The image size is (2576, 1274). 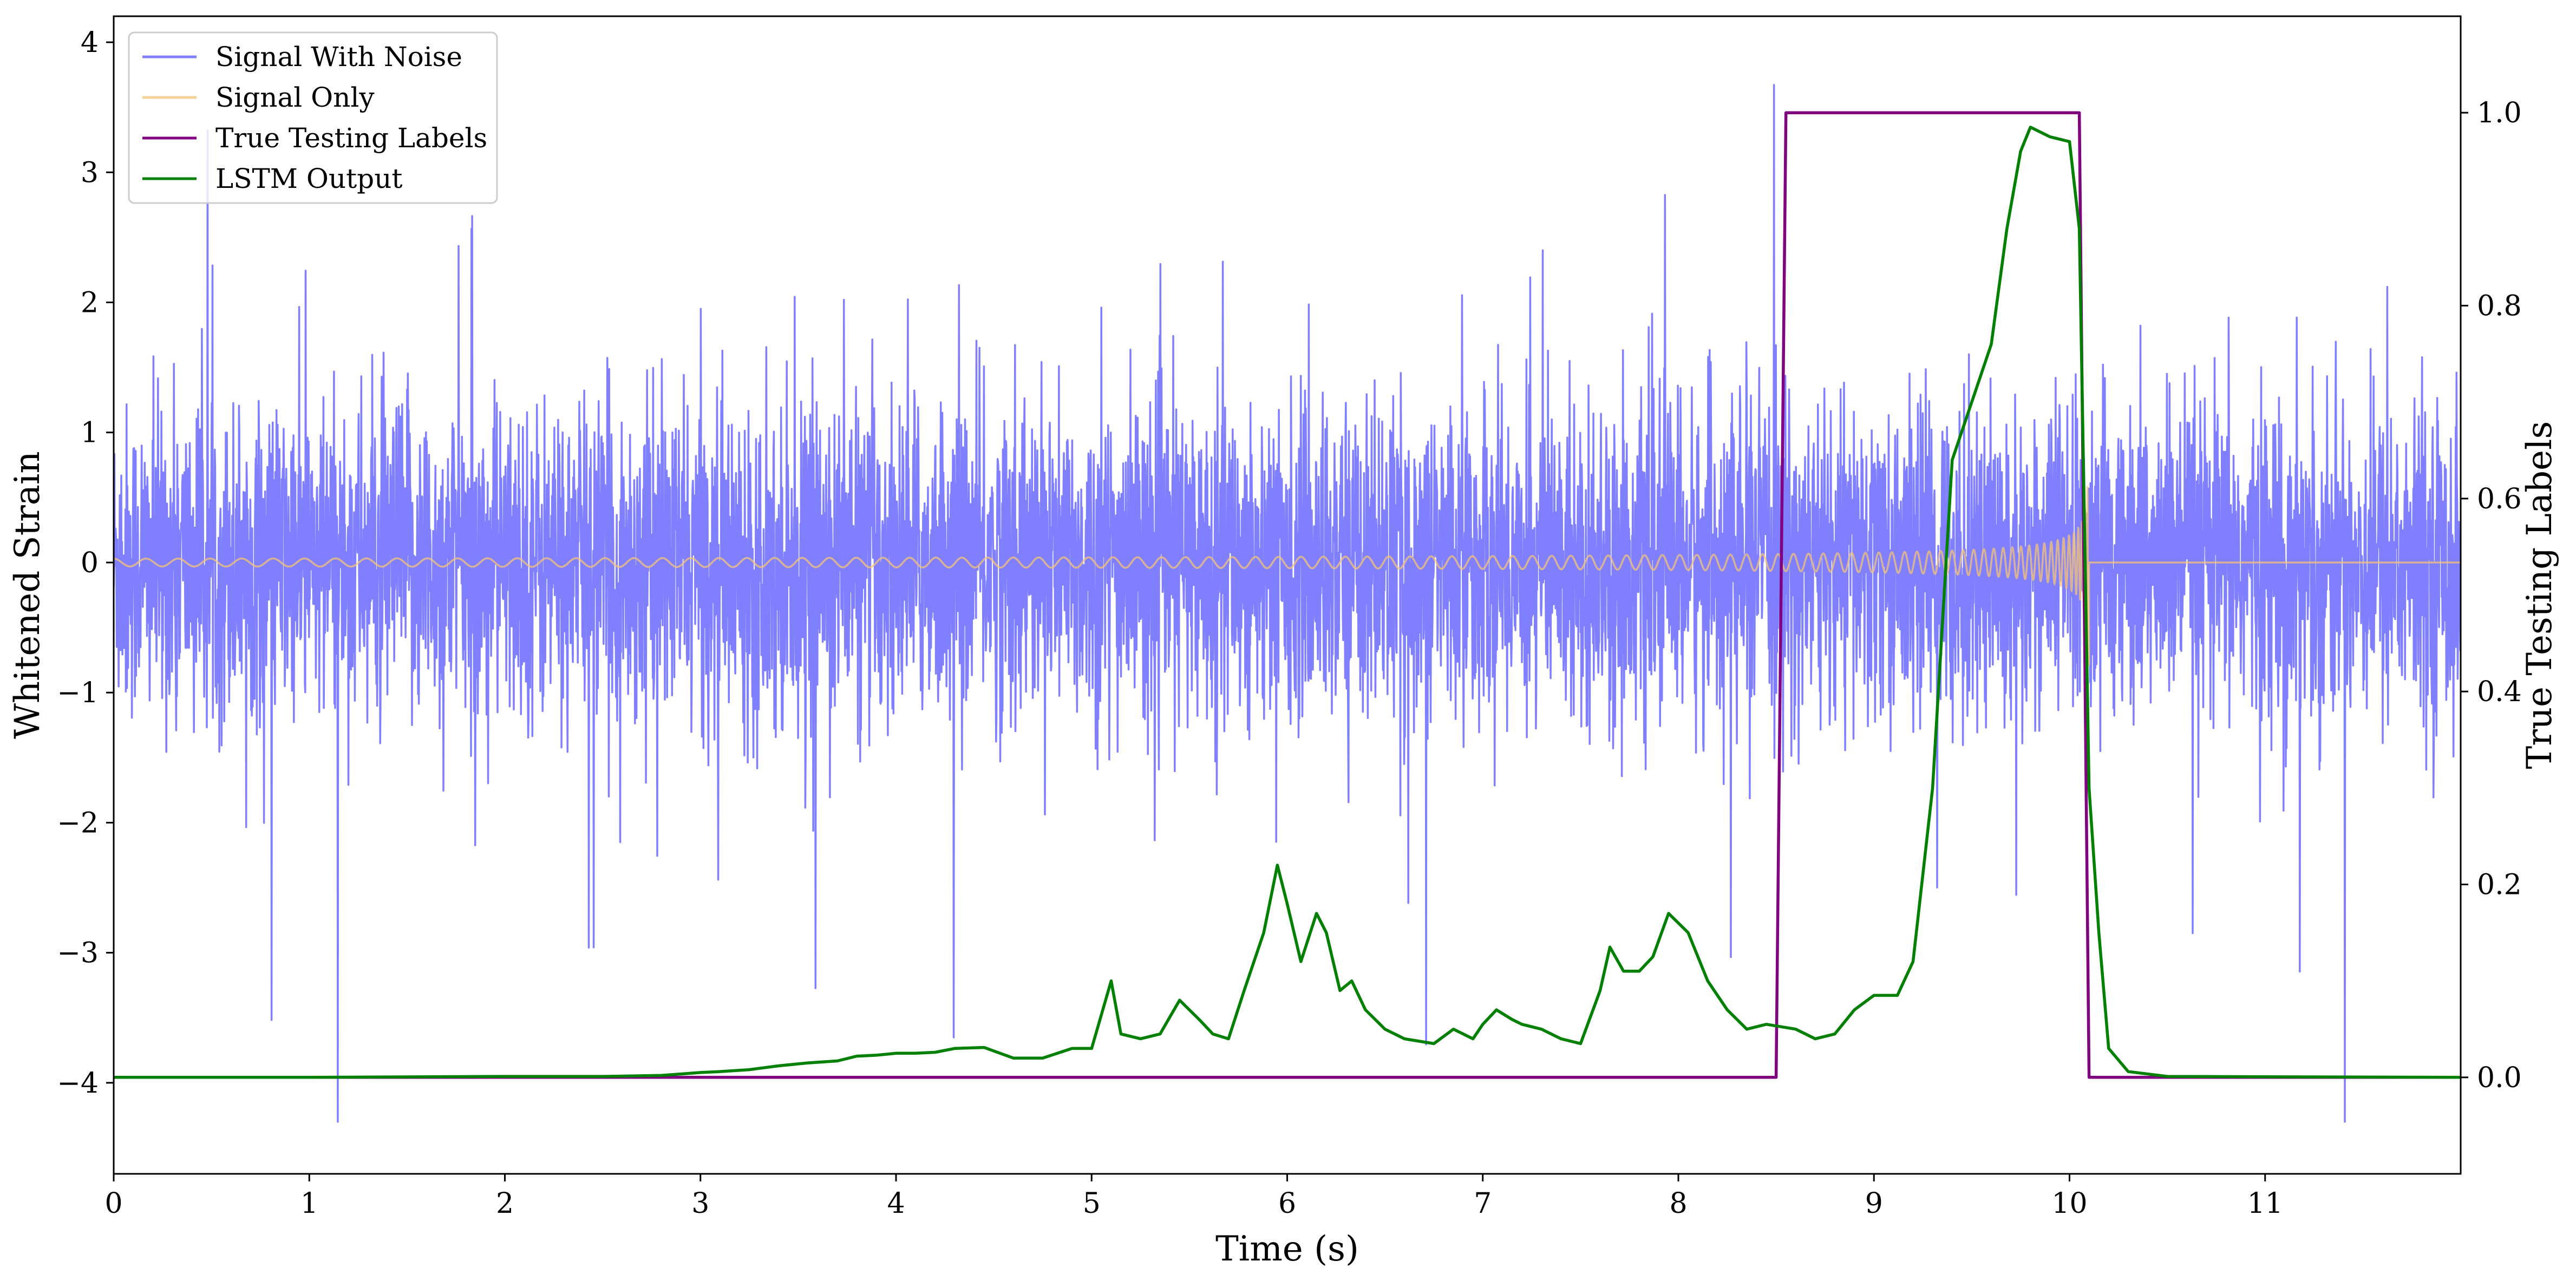 What do you see at coordinates (90, 43) in the screenshot?
I see `y-tick-label: 4` at bounding box center [90, 43].